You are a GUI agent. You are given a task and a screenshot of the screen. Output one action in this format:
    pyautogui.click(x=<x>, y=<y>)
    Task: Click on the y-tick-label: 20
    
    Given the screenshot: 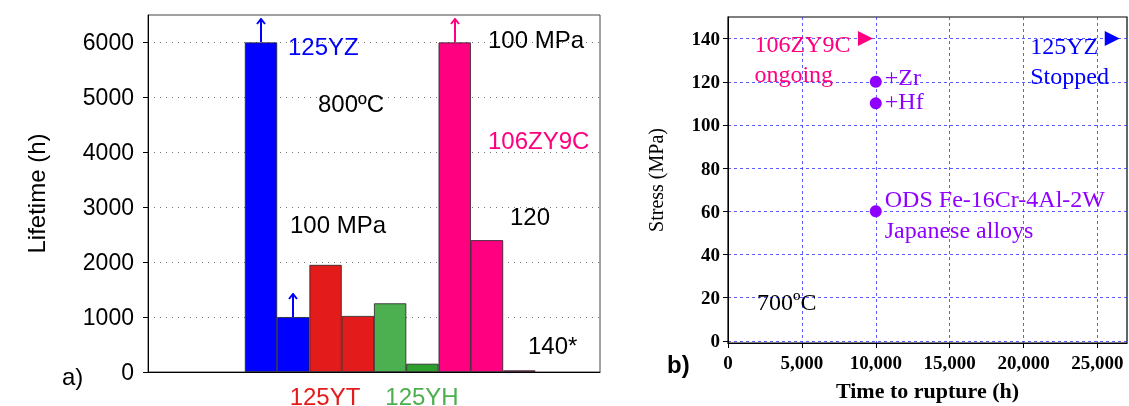 What is the action you would take?
    pyautogui.click(x=710, y=298)
    